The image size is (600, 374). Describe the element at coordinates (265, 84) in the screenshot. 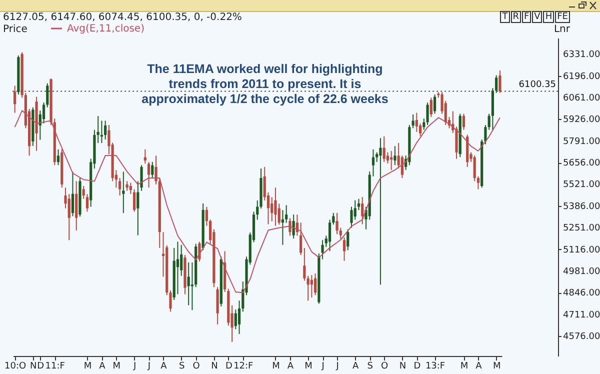

I see `annotation: The 11EMA worked well for highlighting trends from 2011 to present. It is approximately 1/2 the cycle of 22.6 weeks` at that location.